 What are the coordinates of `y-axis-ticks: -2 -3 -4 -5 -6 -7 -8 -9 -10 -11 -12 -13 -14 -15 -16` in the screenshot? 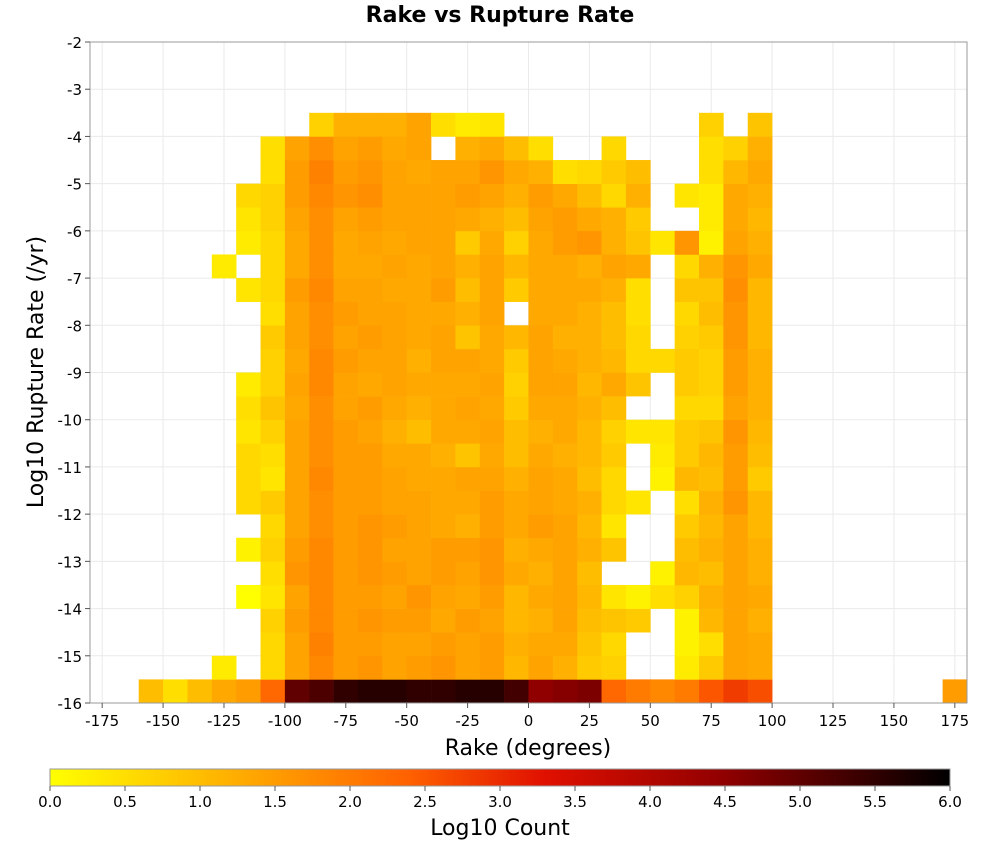 It's located at (74, 373).